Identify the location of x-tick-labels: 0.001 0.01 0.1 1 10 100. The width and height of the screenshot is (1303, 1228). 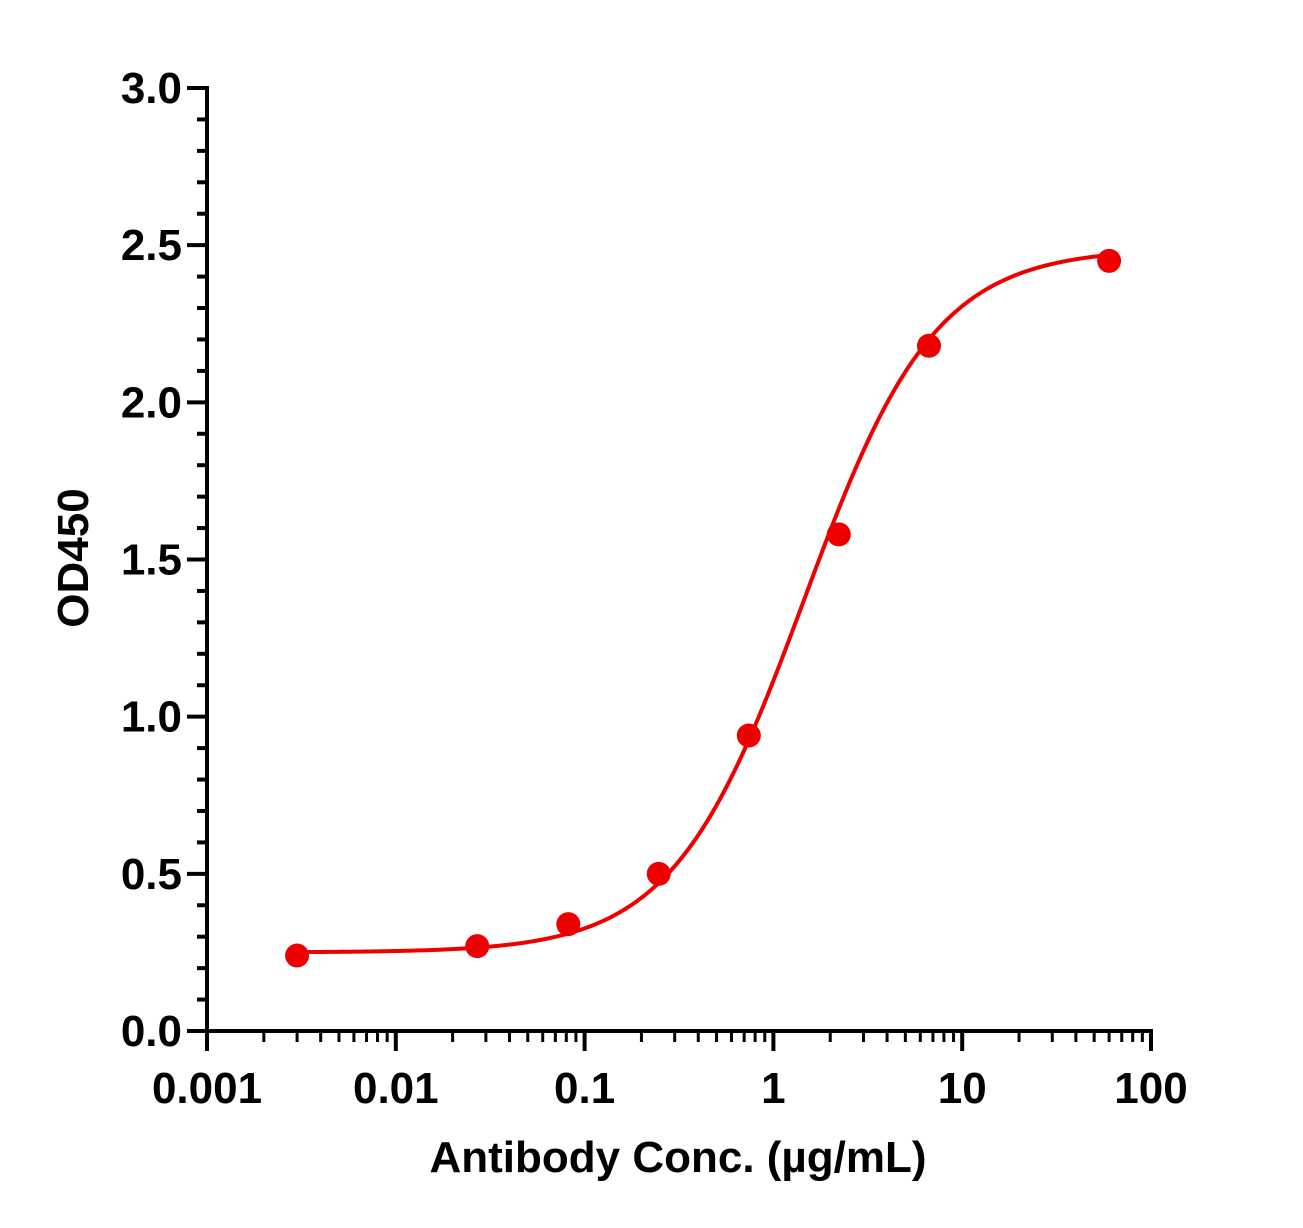
(670, 1088).